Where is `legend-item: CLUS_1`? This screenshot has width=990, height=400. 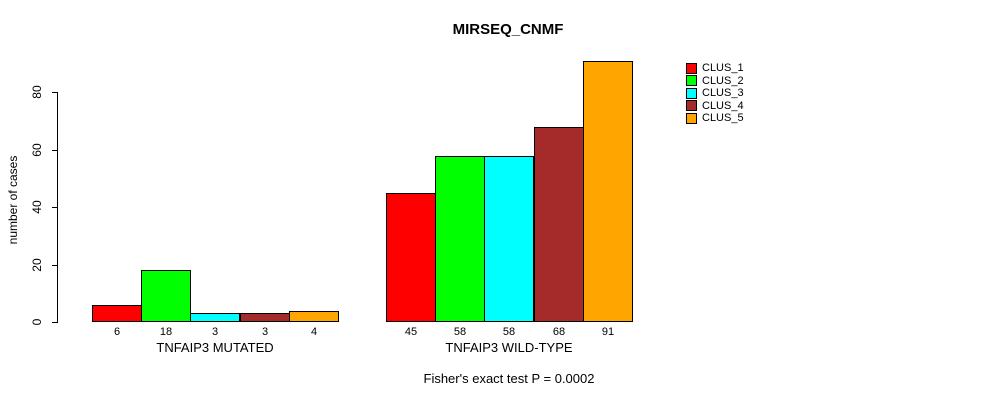
legend-item: CLUS_1 is located at coordinates (715, 68).